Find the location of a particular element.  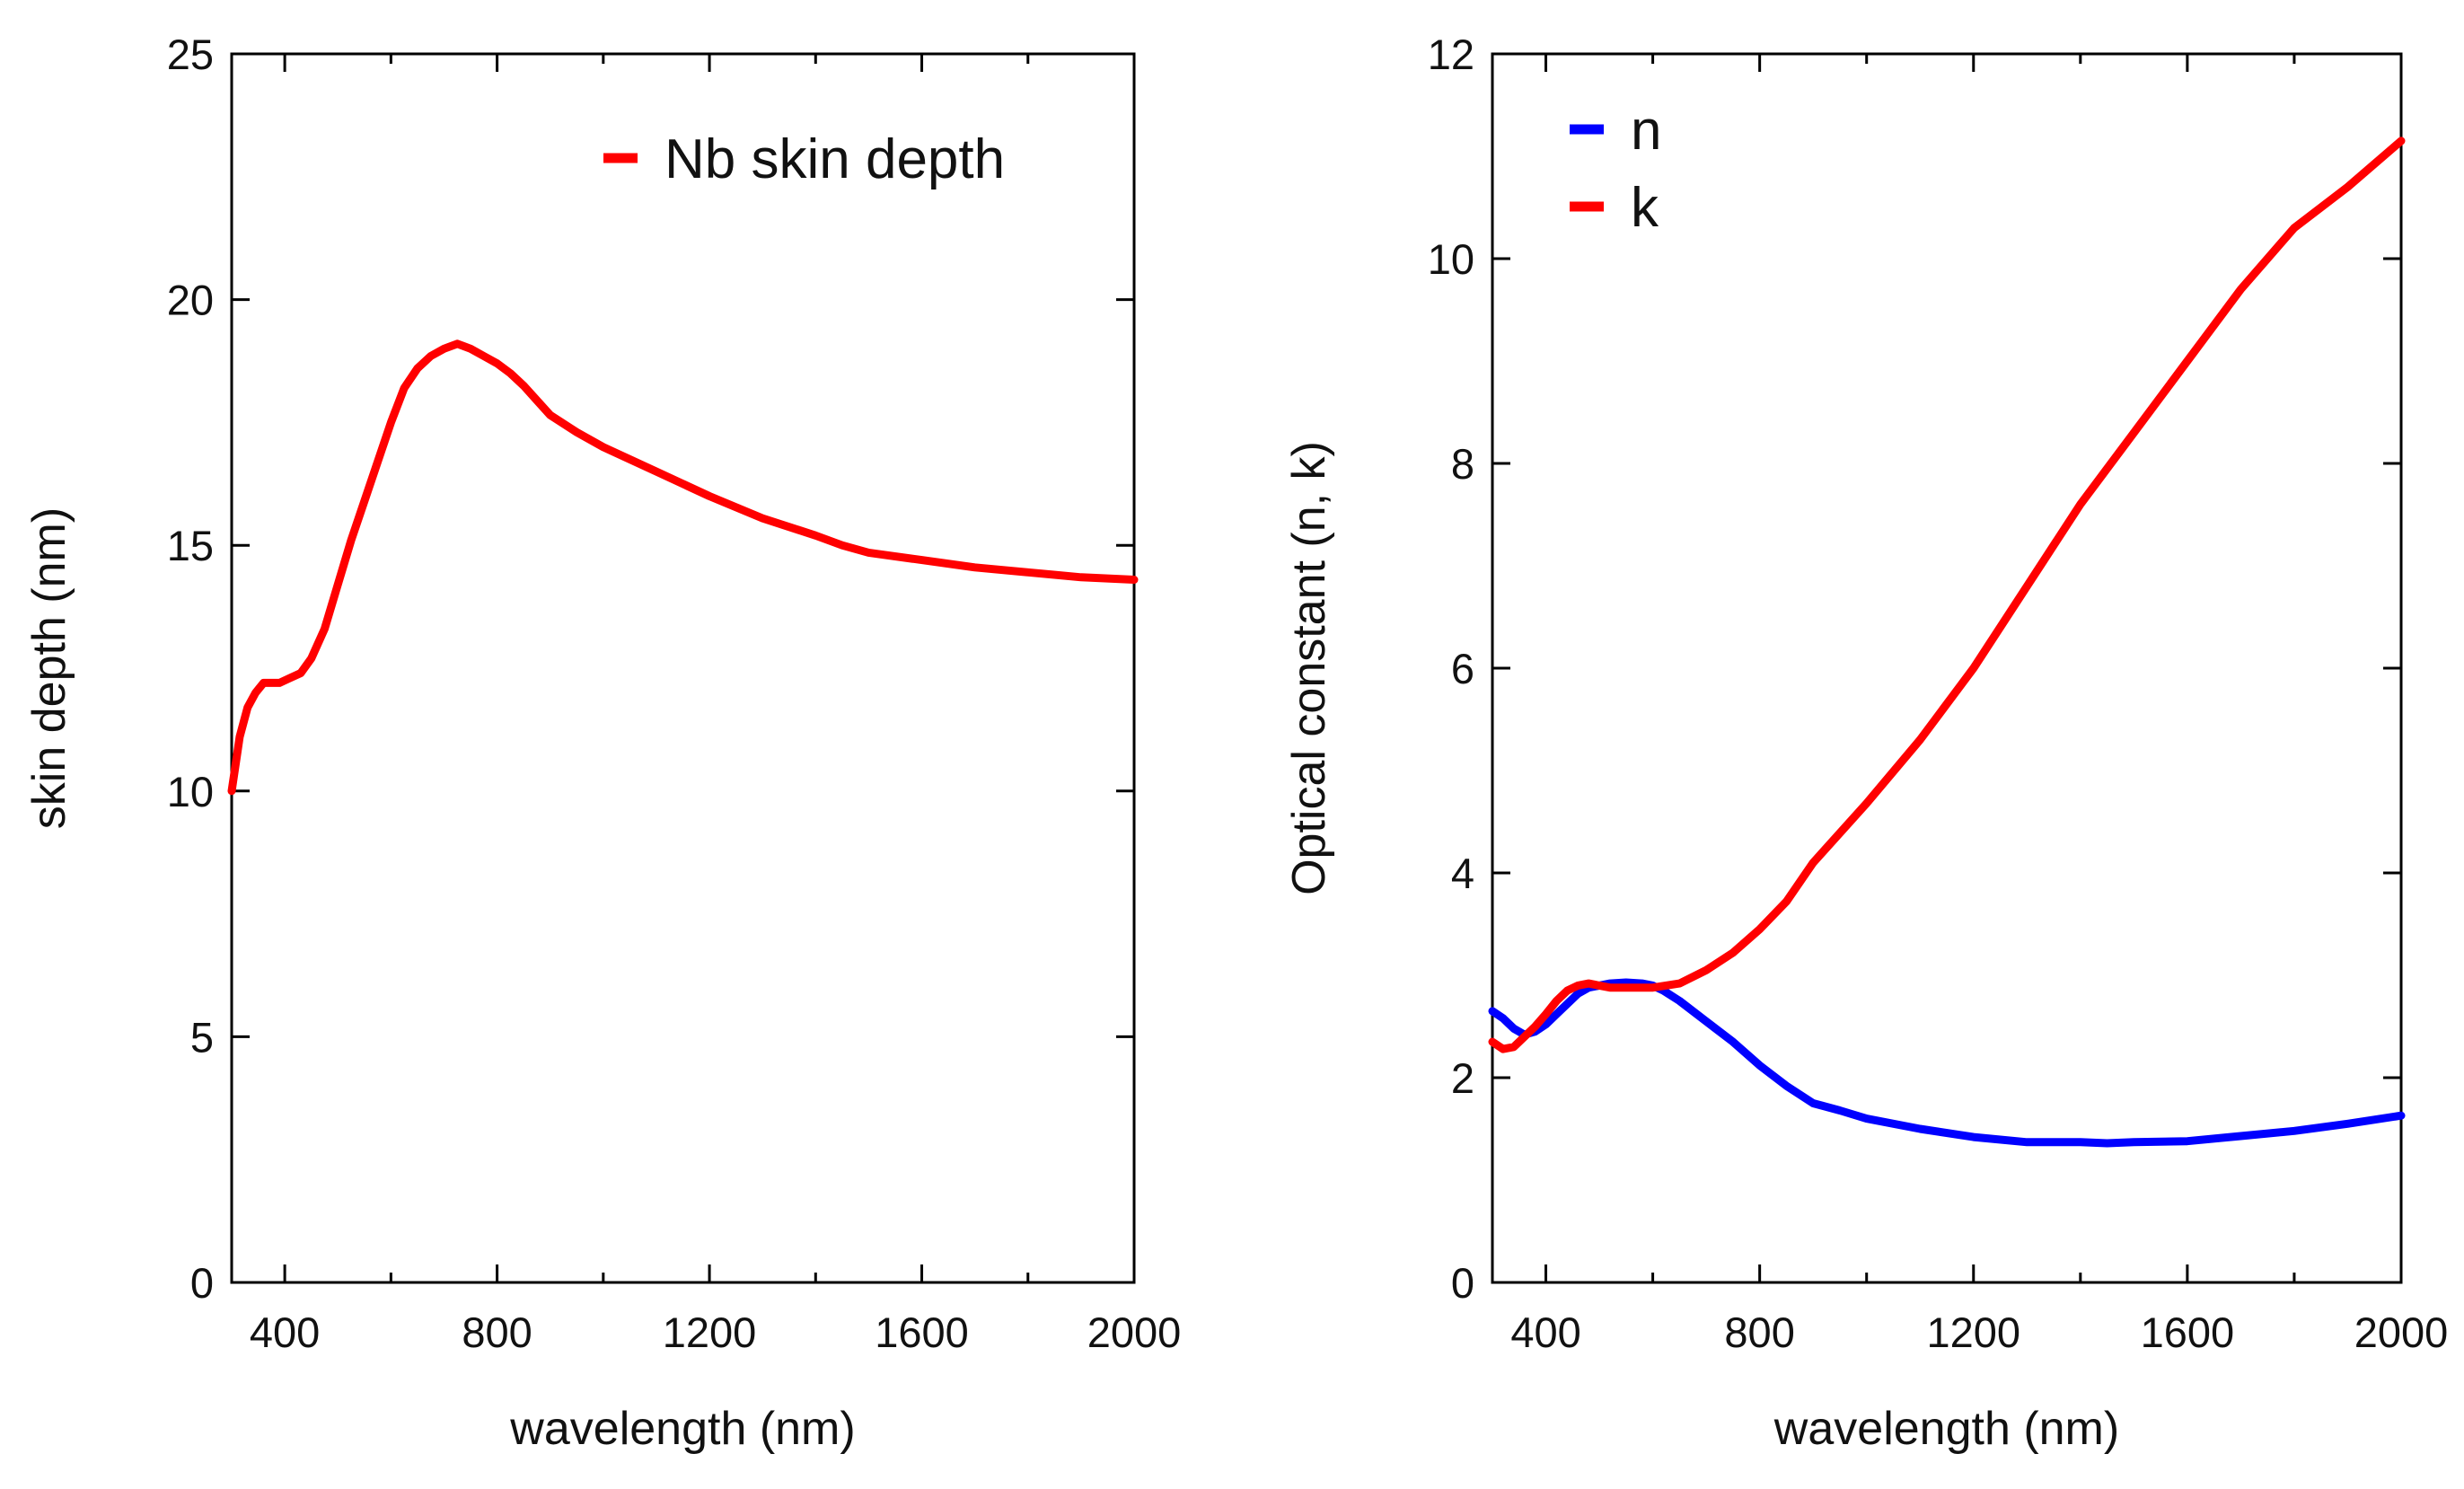

y-axis-title: Optical constant (n, k) is located at coordinates (1309, 668).